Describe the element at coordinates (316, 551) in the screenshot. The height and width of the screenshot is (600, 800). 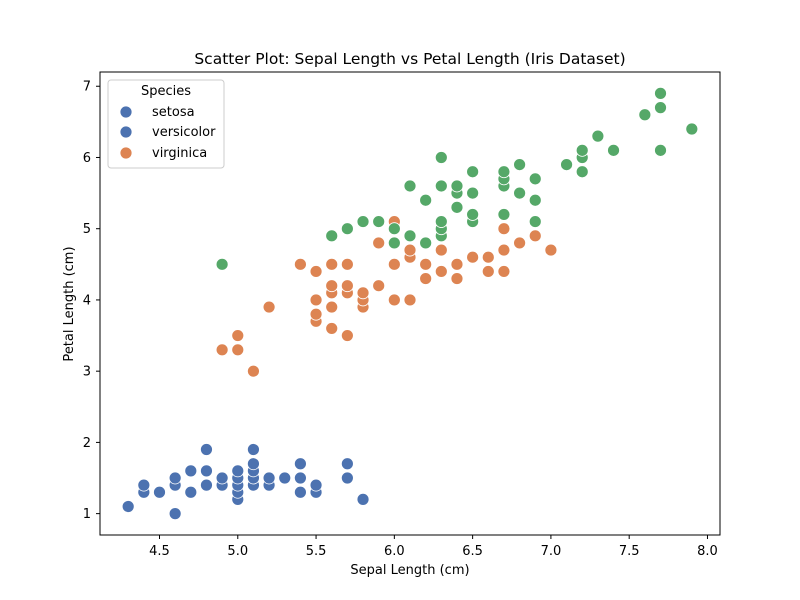
I see `x-tick-label: 5.5` at that location.